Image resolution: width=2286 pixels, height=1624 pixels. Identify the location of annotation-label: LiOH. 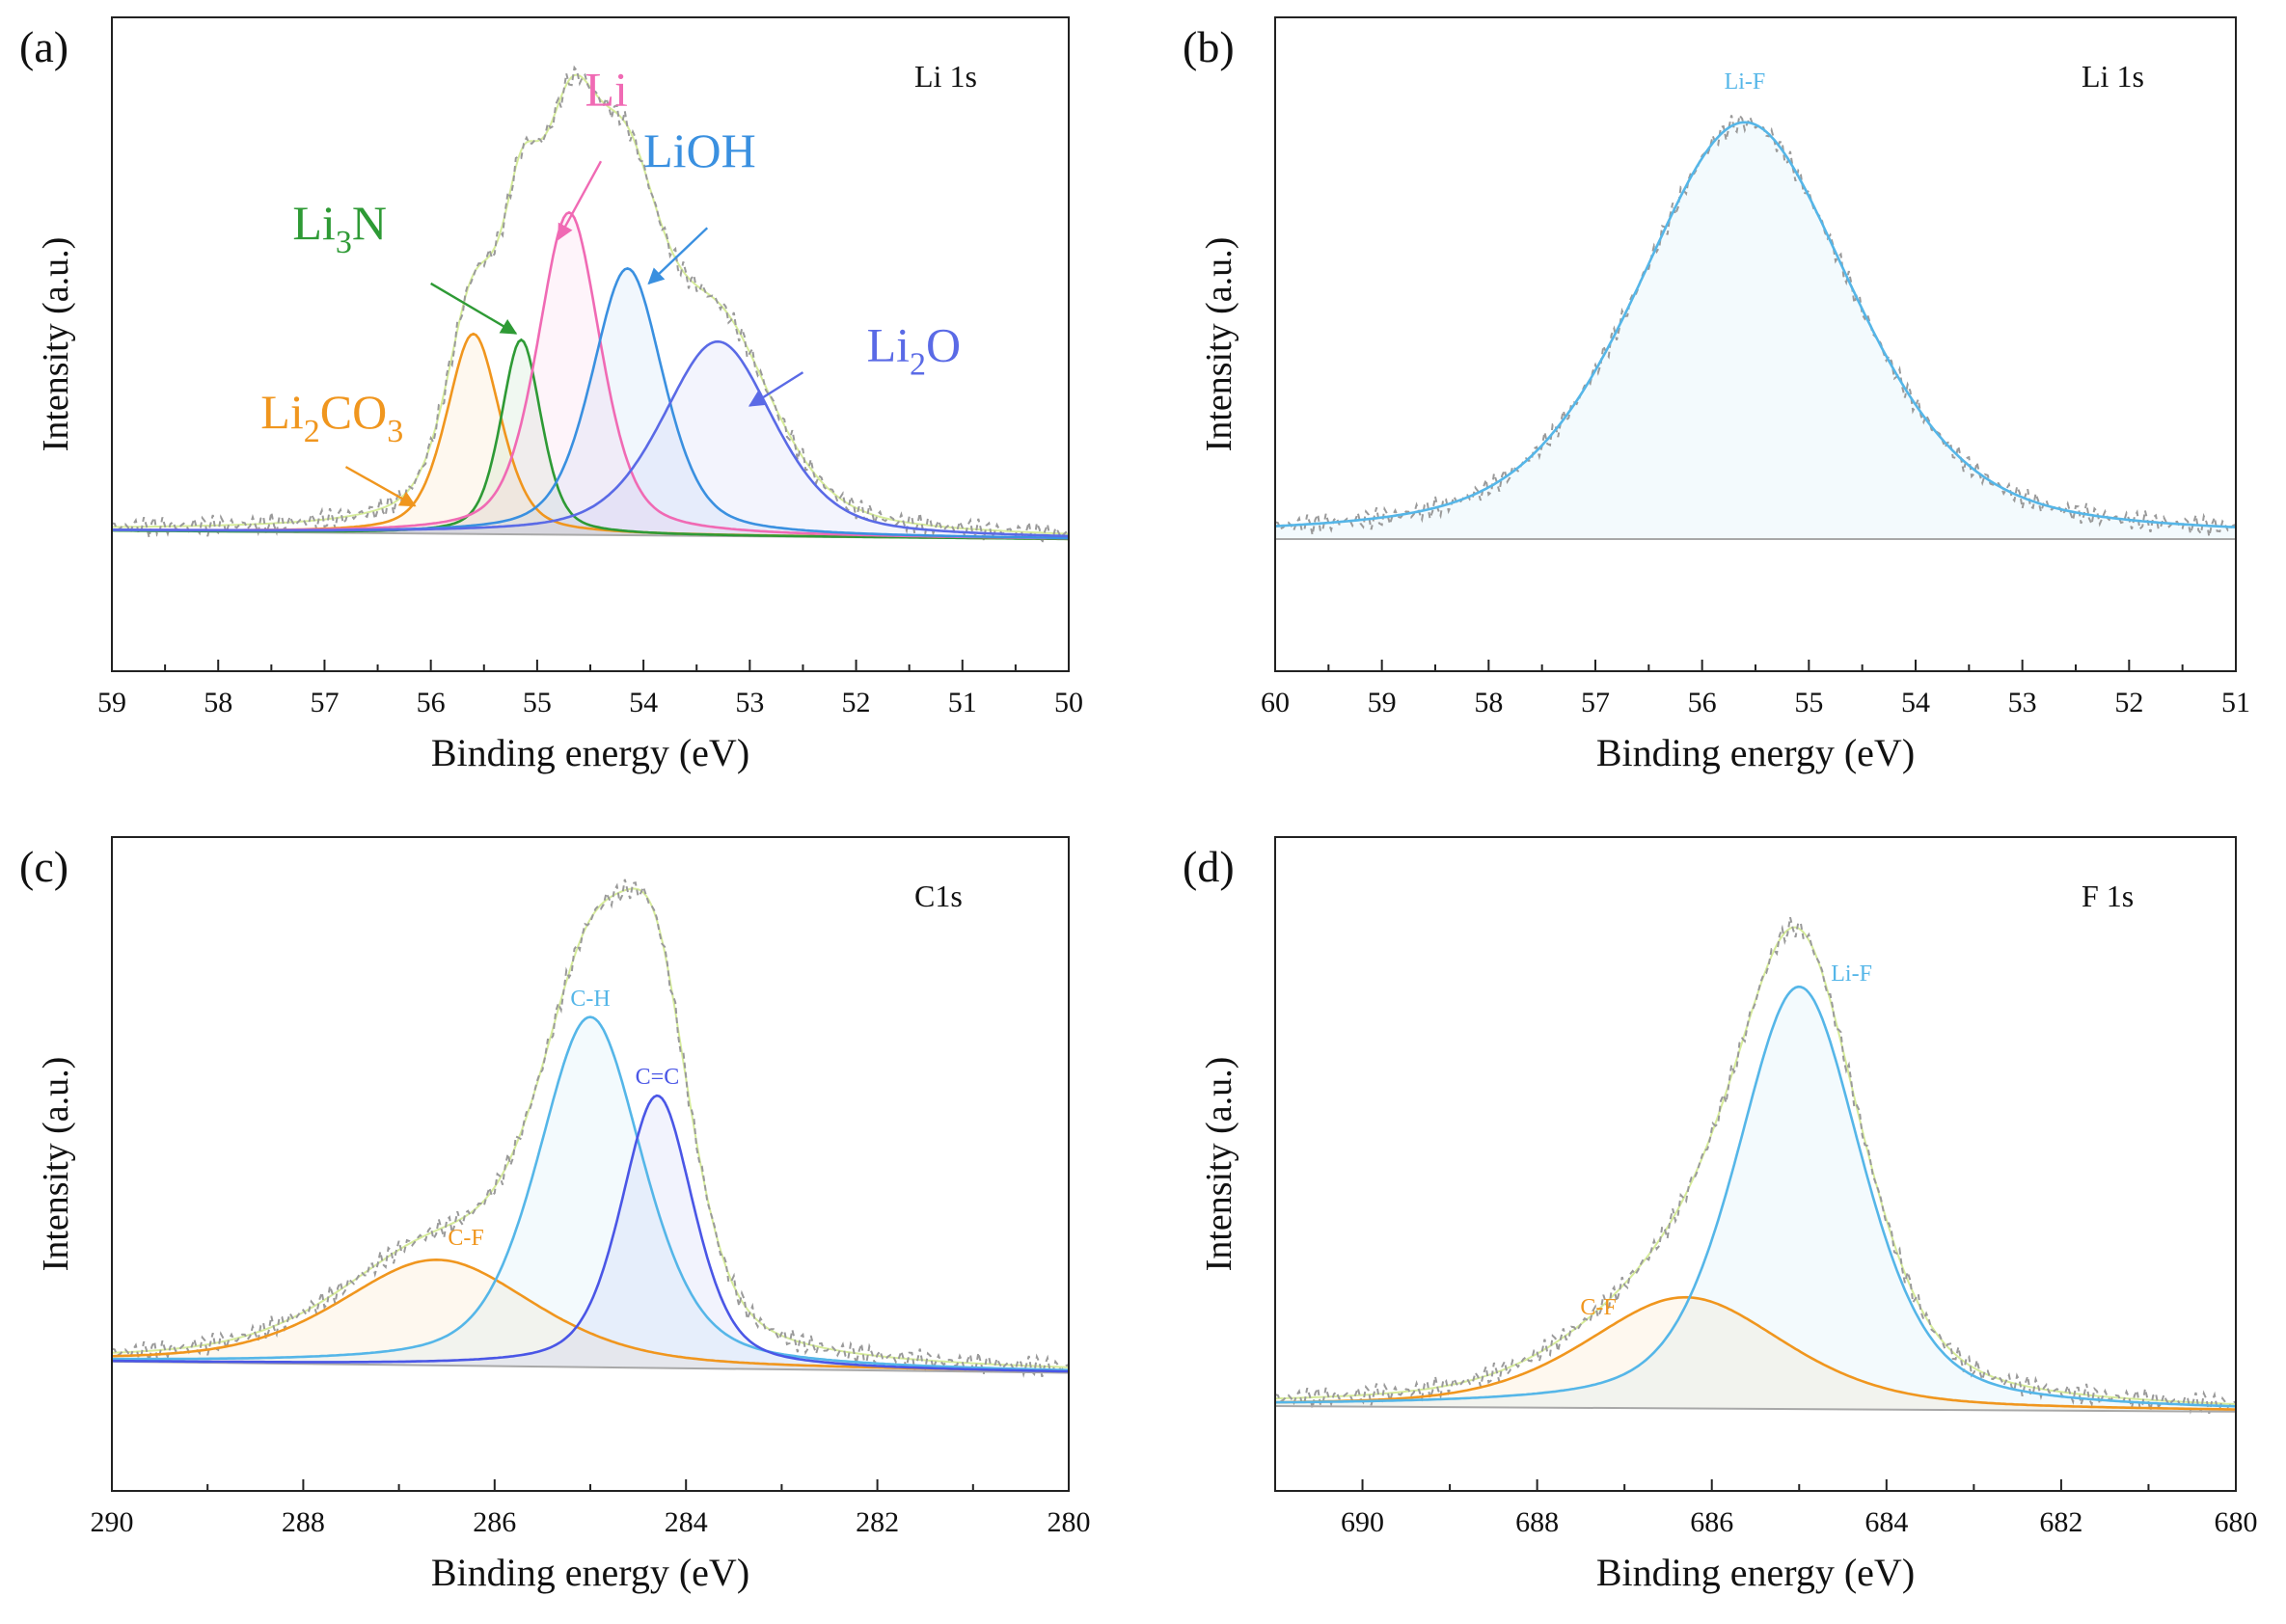
(700, 150).